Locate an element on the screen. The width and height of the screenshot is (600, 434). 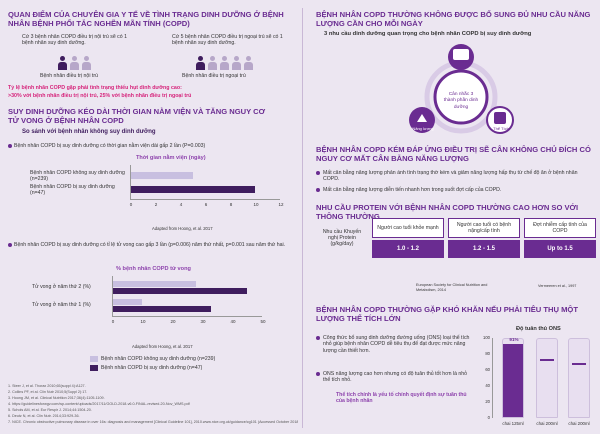
chart2-y-axis is located at coordinates (112, 296).